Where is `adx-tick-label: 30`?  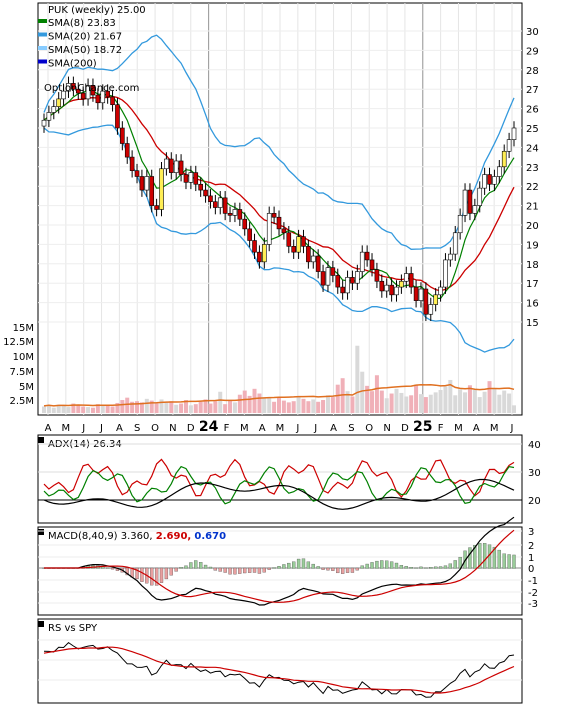 adx-tick-label: 30 is located at coordinates (534, 473).